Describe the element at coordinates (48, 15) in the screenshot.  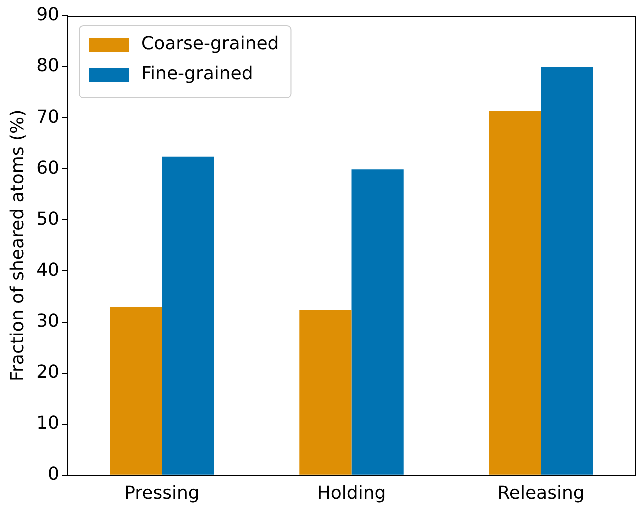
I see `y-tick-label: 90` at that location.